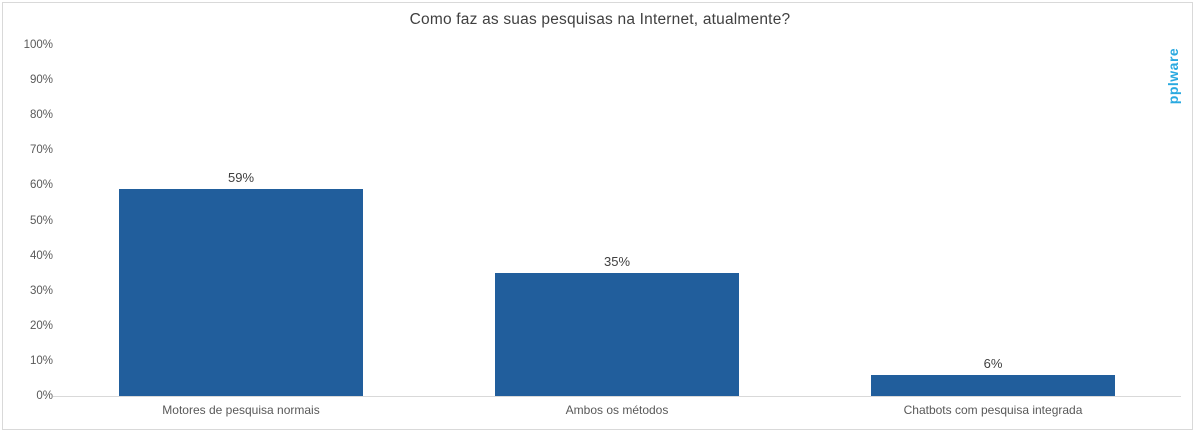 The height and width of the screenshot is (433, 1200). I want to click on y-axis-tick-label: 30%, so click(41, 290).